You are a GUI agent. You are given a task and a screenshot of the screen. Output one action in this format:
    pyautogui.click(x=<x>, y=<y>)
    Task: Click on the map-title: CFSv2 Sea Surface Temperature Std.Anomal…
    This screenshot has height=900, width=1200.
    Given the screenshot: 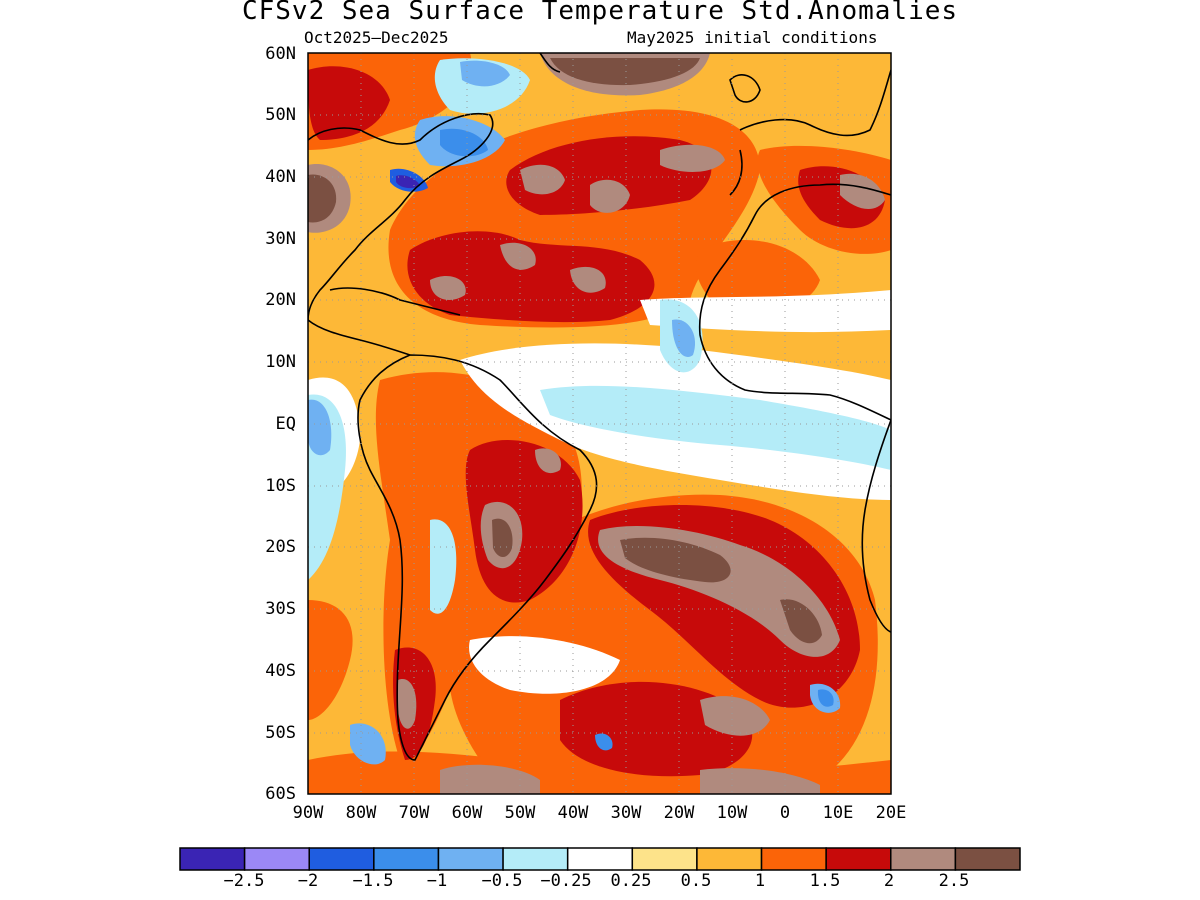 What is the action you would take?
    pyautogui.click(x=600, y=13)
    